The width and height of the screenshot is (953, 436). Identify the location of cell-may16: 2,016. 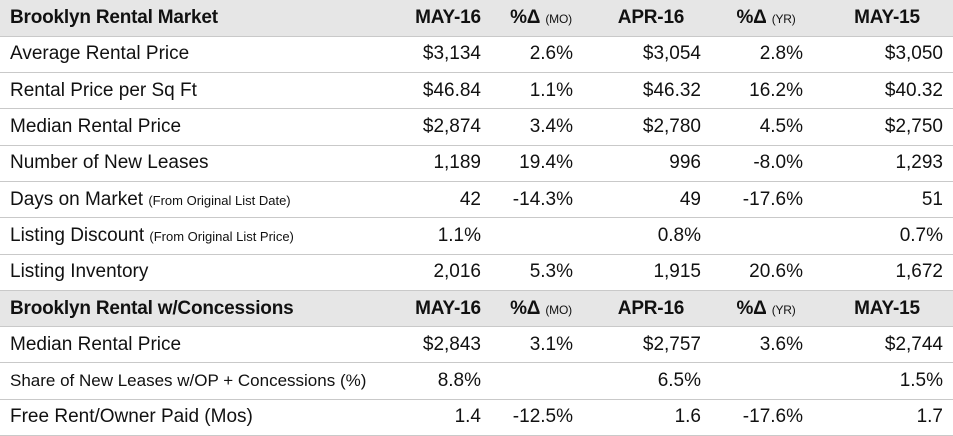
(448, 272).